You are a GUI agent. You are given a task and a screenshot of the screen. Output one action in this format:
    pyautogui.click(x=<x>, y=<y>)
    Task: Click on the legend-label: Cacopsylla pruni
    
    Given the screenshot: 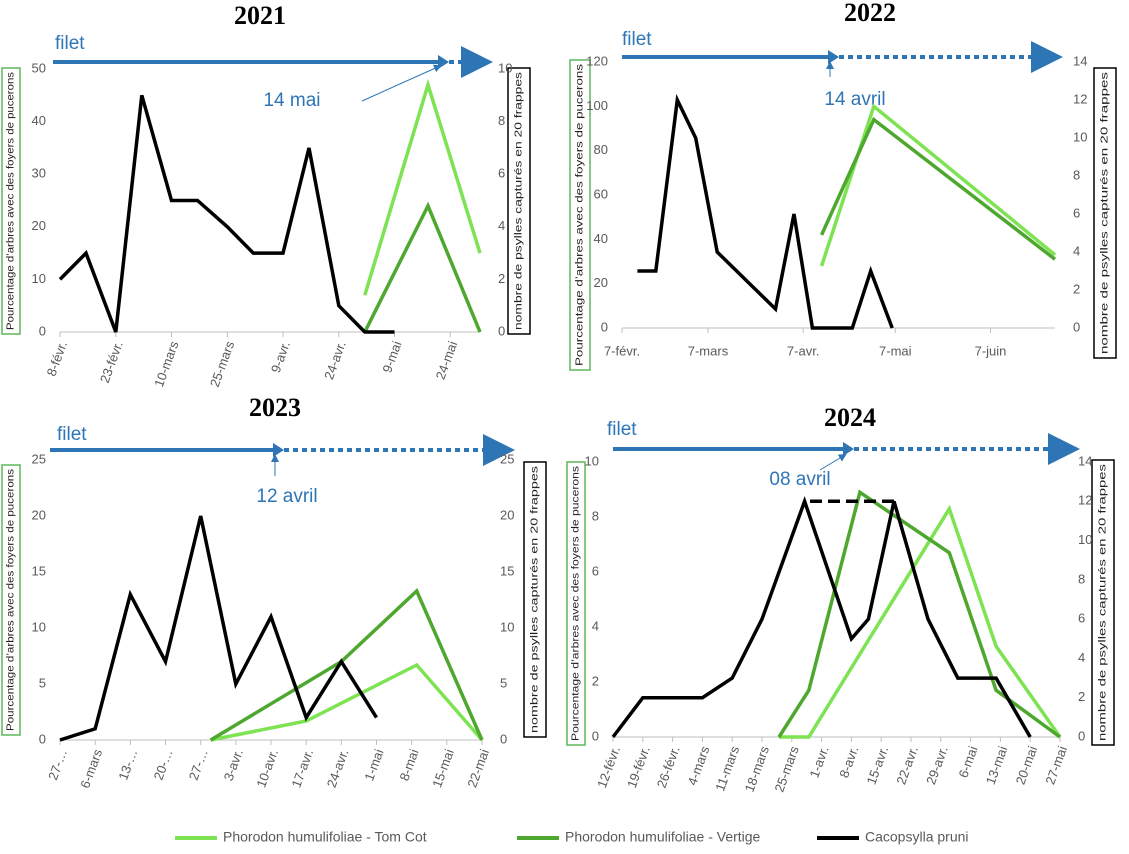 What is the action you would take?
    pyautogui.click(x=917, y=837)
    